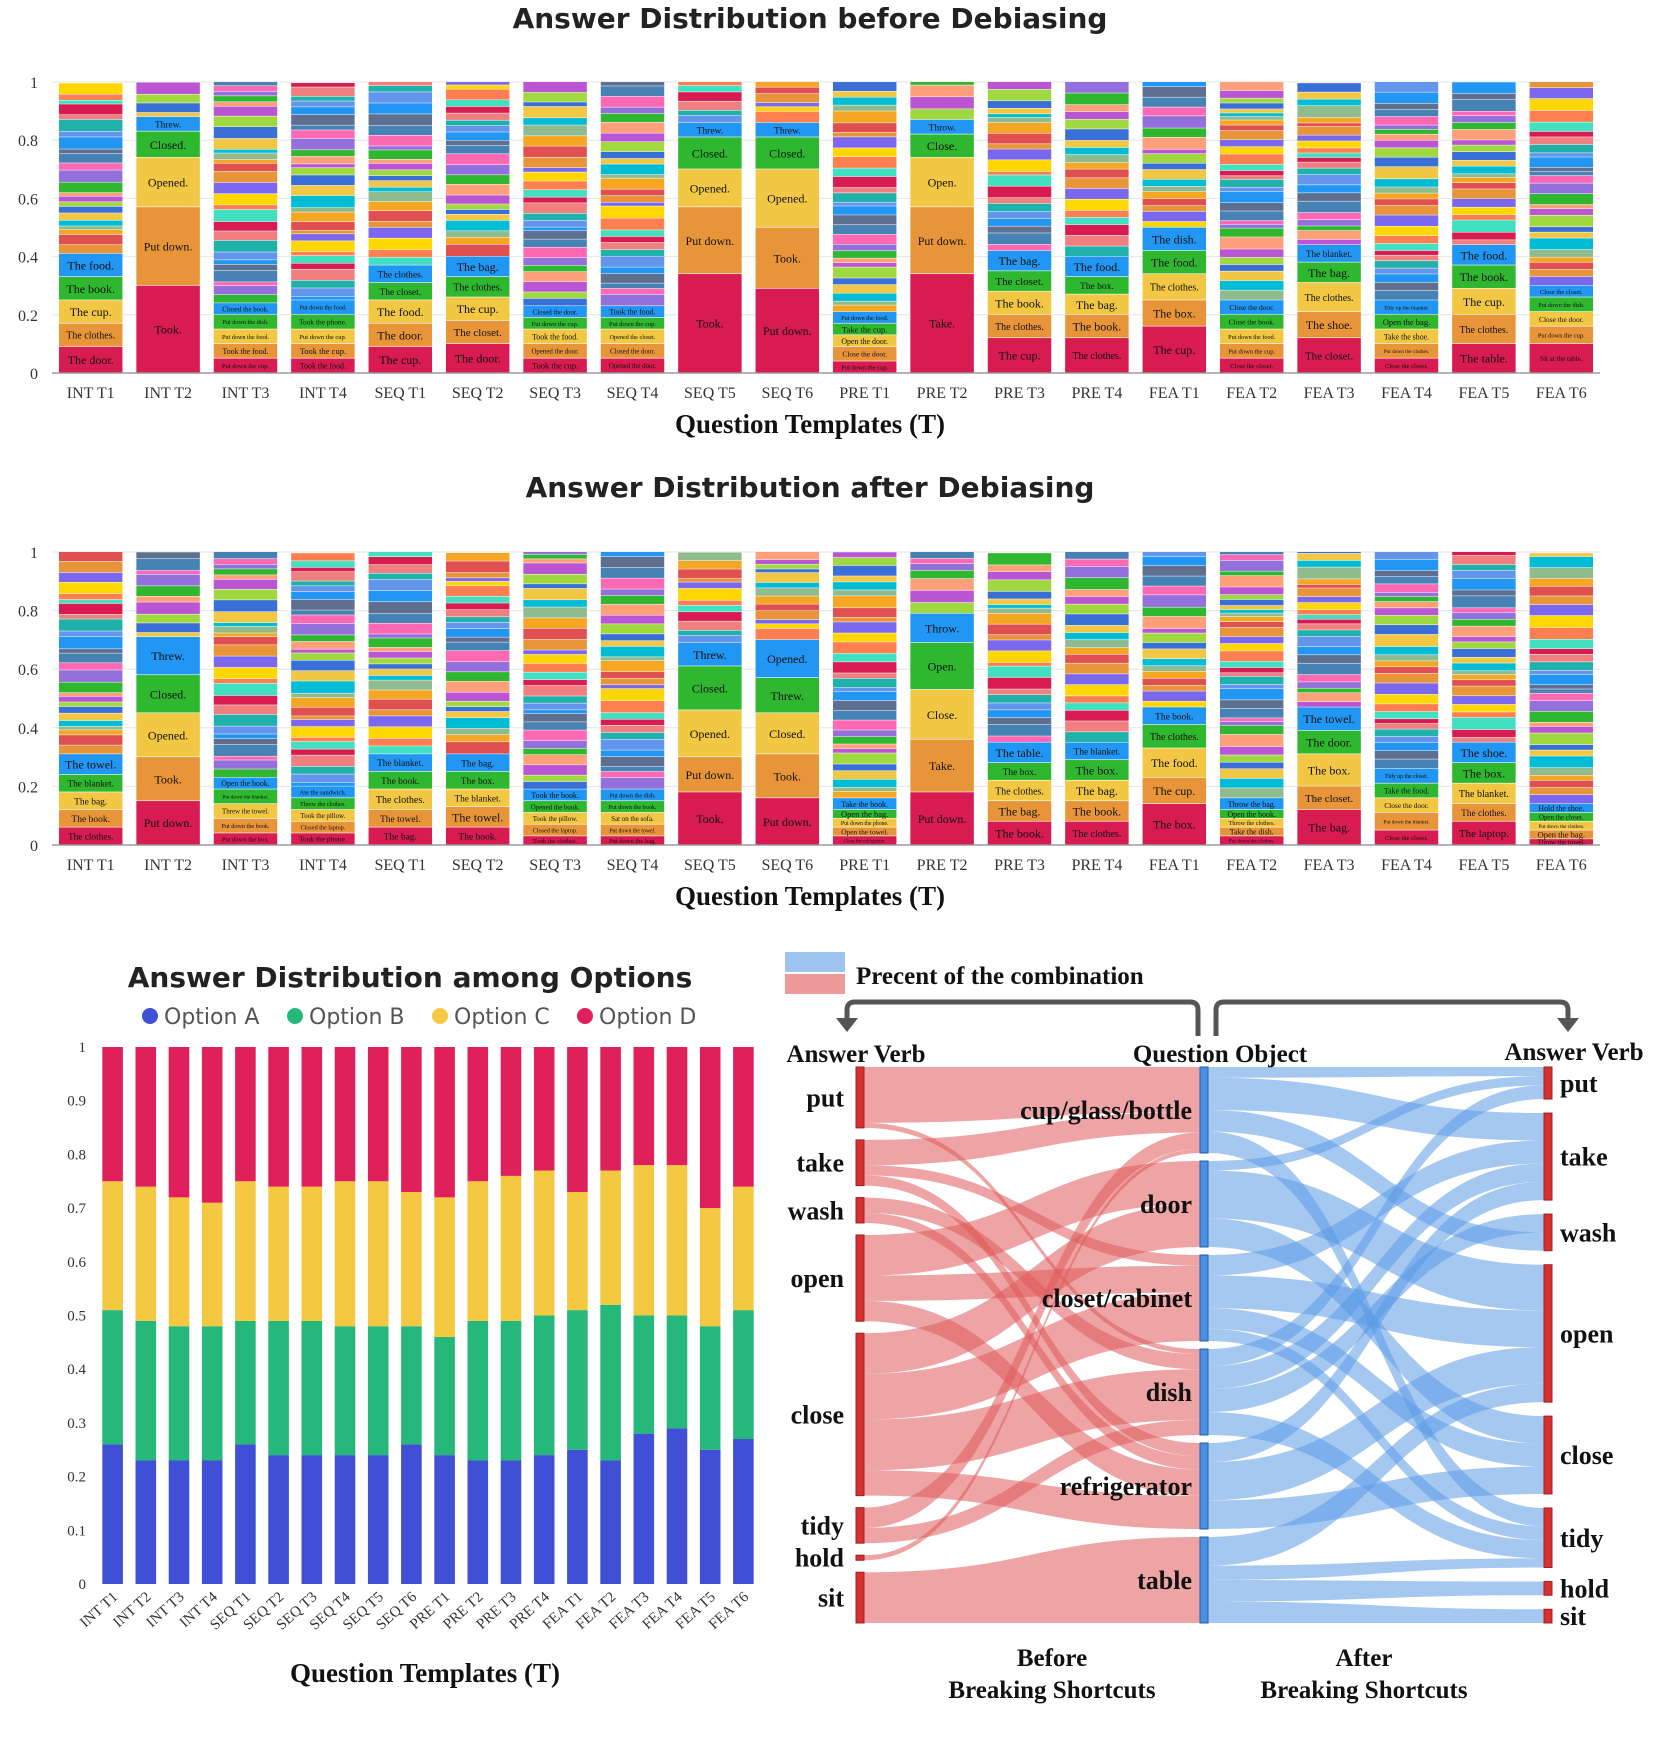 The height and width of the screenshot is (1742, 1661). I want to click on chart2-xtick: FEA T1, so click(1174, 865).